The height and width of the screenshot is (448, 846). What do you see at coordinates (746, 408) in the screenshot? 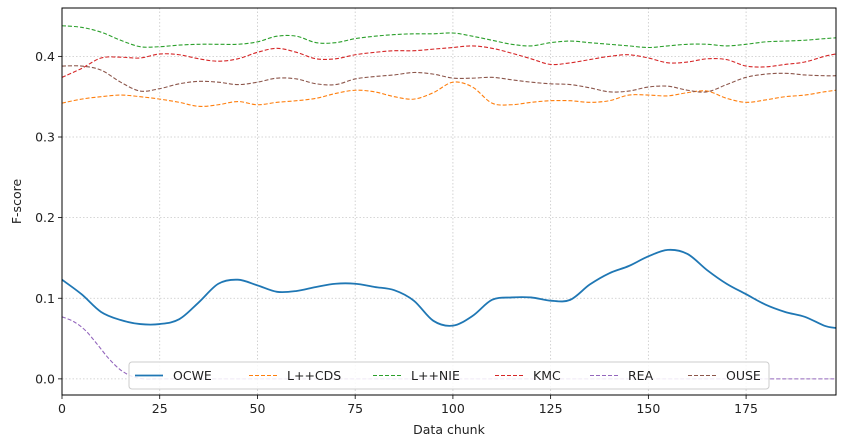
I see `x-tick-label-7: 175` at bounding box center [746, 408].